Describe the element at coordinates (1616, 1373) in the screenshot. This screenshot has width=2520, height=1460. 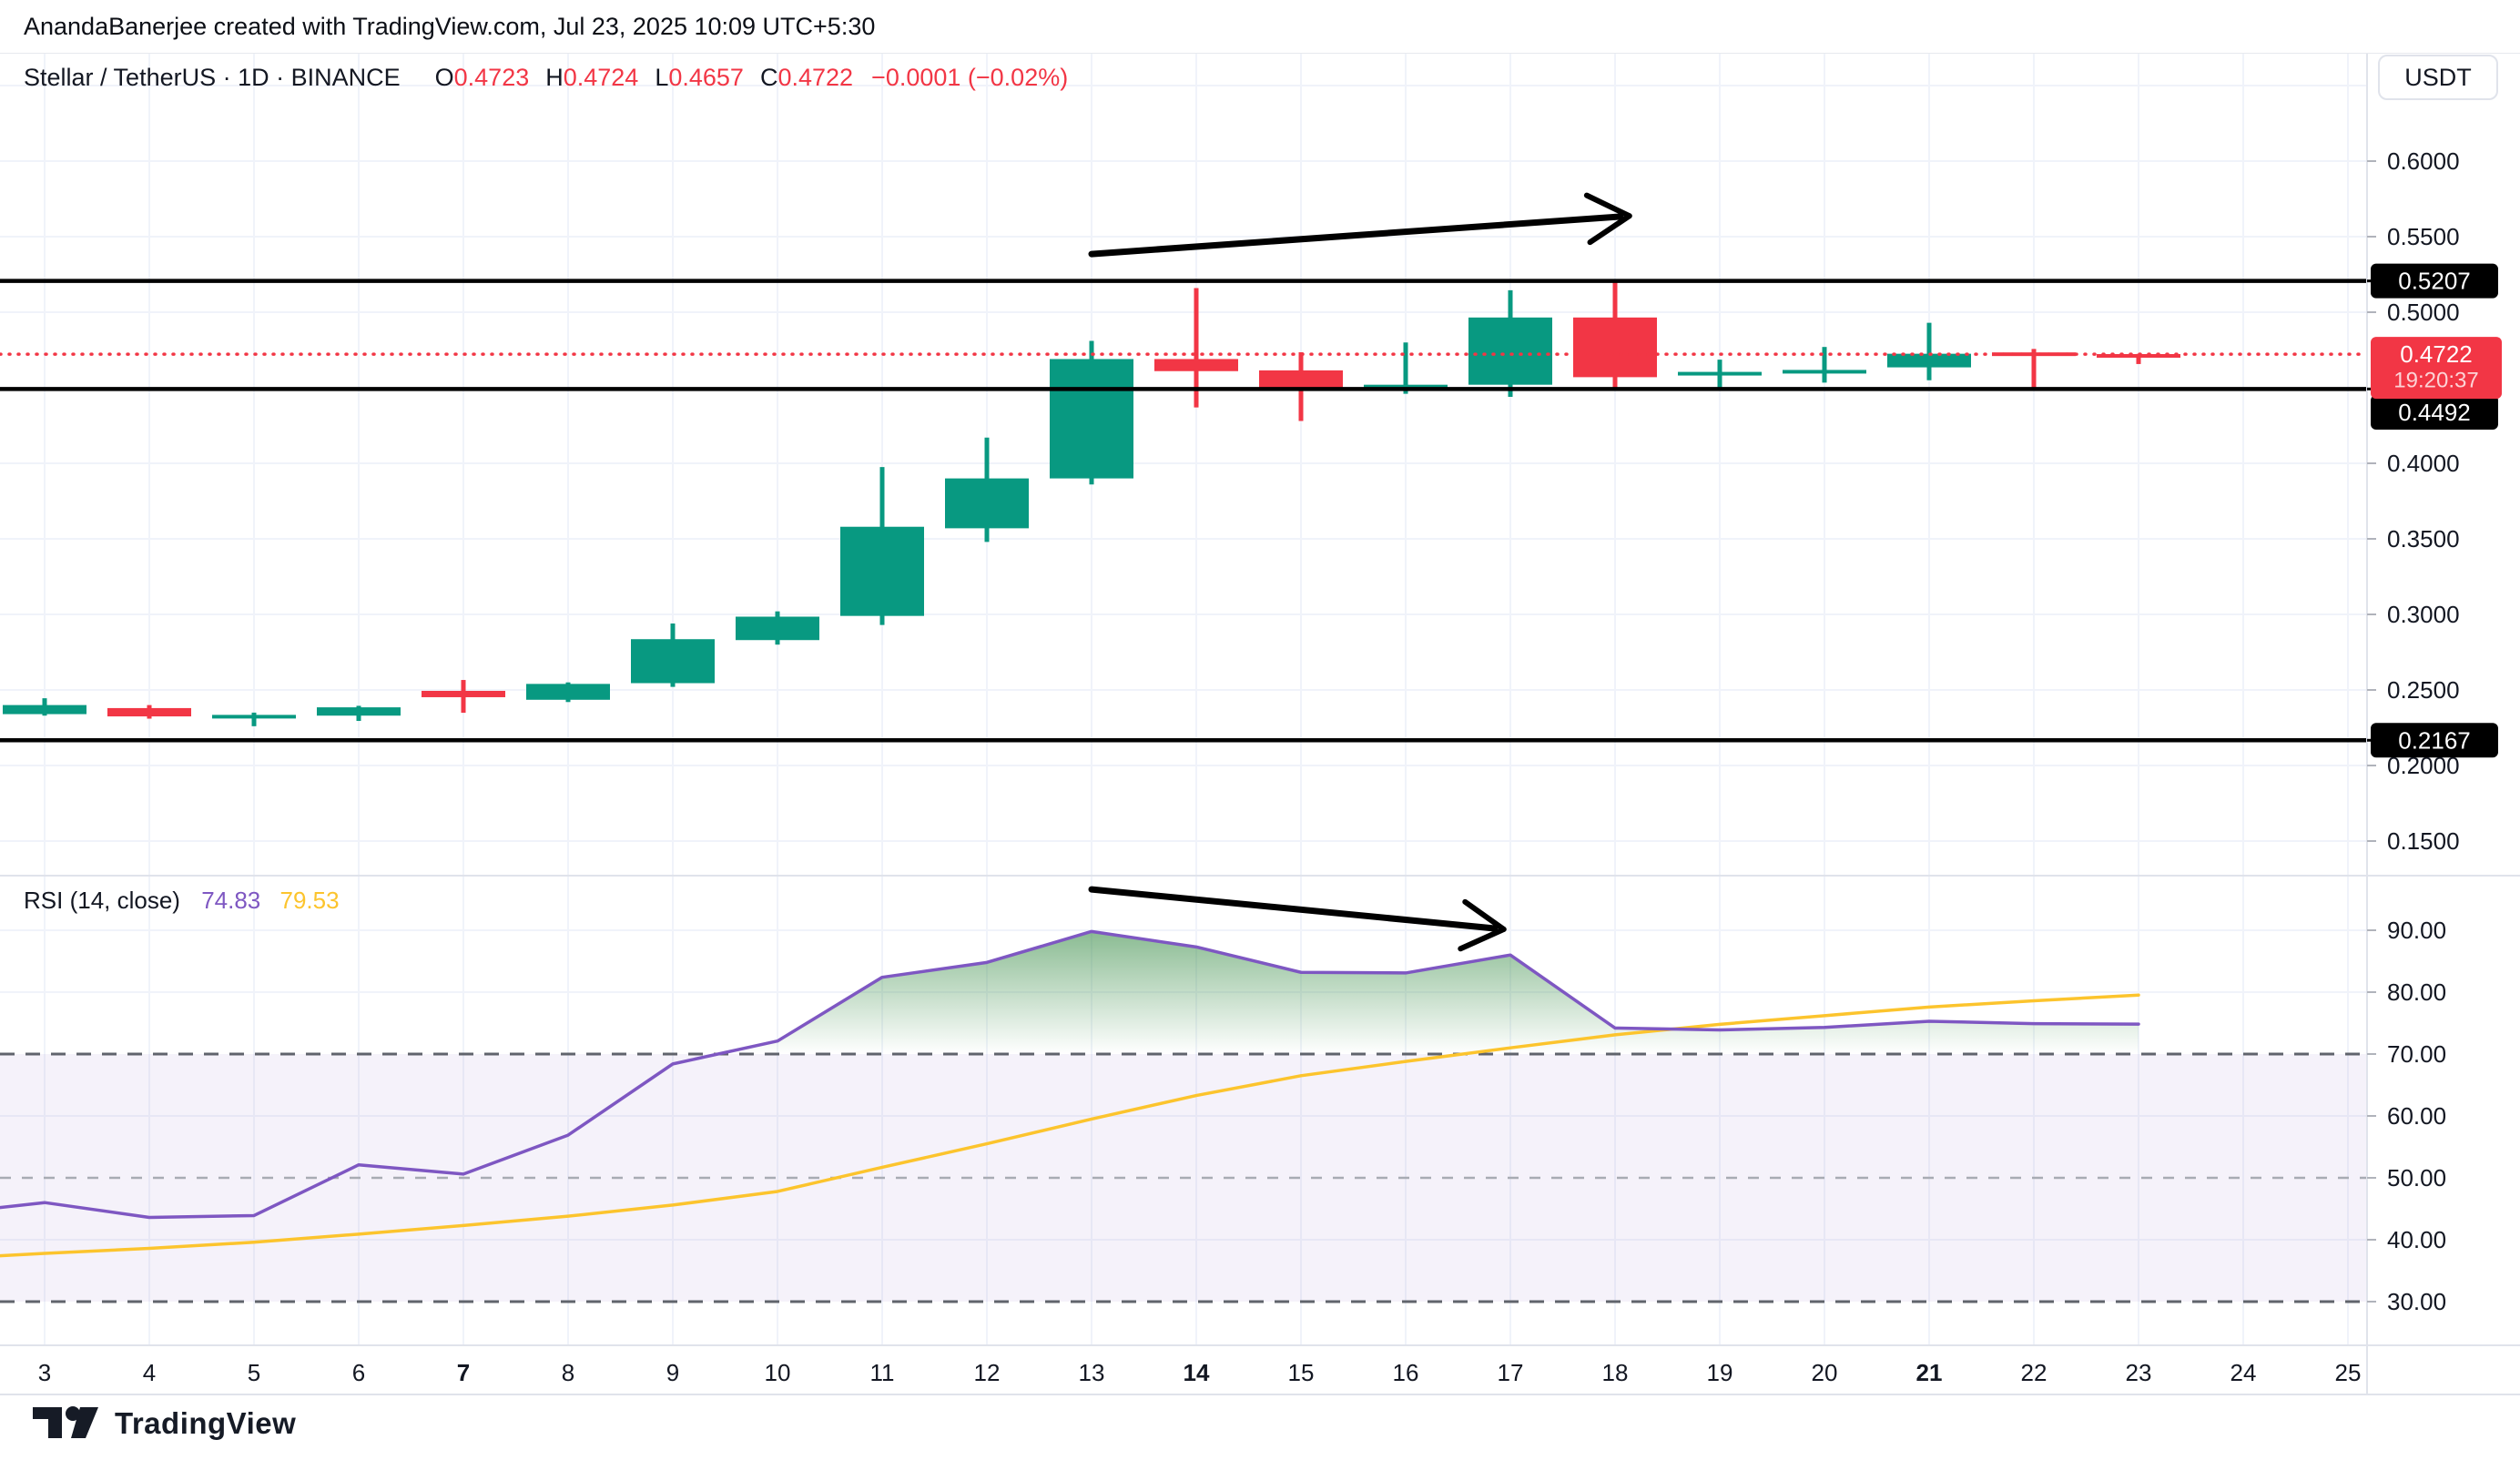
I see `svg-text: 18` at that location.